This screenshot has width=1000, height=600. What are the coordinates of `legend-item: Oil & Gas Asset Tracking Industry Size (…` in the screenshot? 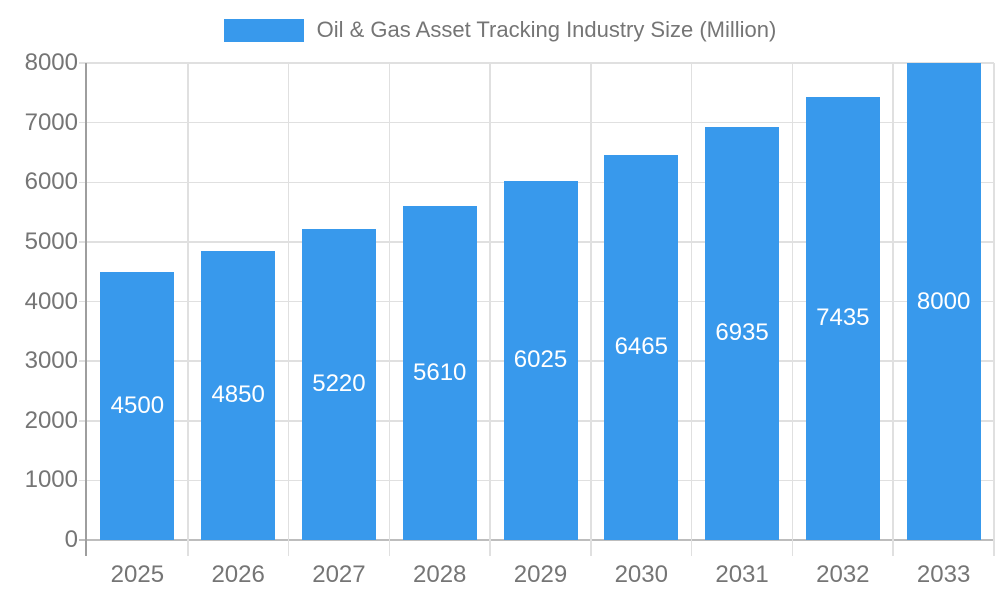 It's located at (500, 30).